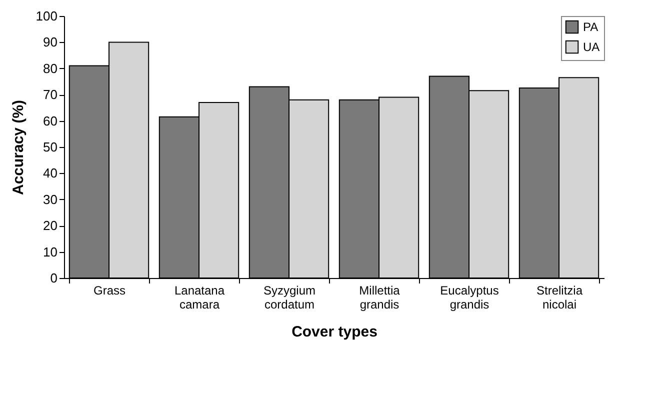  What do you see at coordinates (591, 47) in the screenshot?
I see `legend-label: UA` at bounding box center [591, 47].